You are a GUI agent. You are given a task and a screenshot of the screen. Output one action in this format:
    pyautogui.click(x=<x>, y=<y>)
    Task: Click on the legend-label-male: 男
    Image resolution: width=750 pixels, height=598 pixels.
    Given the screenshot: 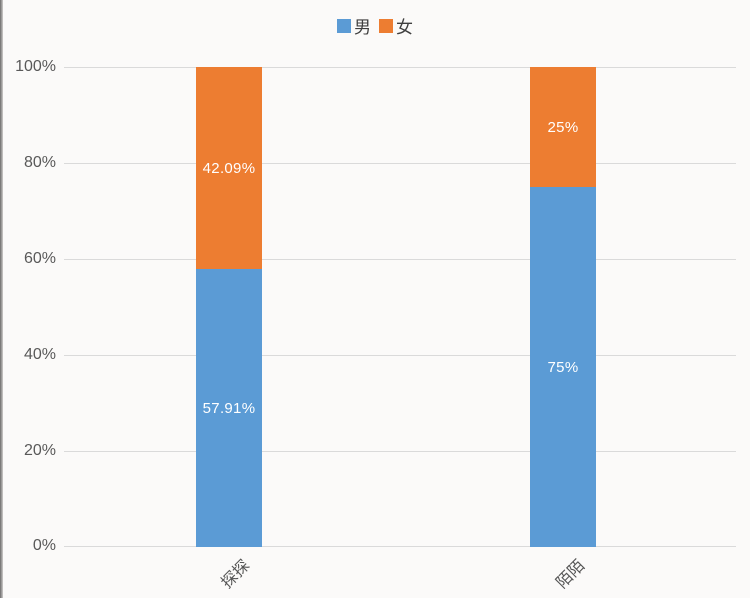 What is the action you would take?
    pyautogui.click(x=362, y=27)
    